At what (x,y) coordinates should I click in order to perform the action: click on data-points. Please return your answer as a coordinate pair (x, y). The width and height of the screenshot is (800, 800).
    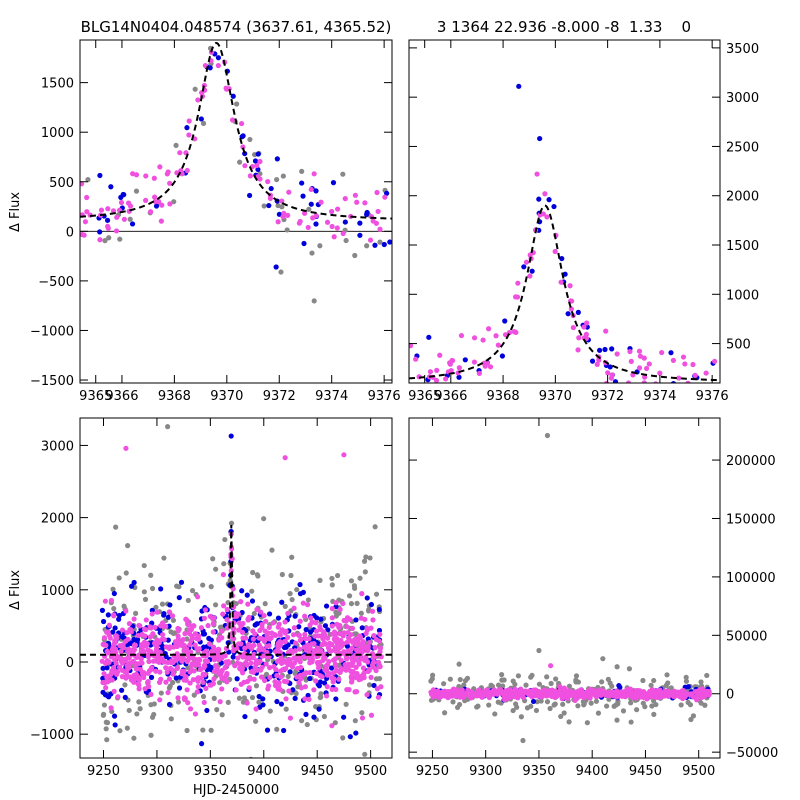
    Looking at the image, I should click on (570, 588).